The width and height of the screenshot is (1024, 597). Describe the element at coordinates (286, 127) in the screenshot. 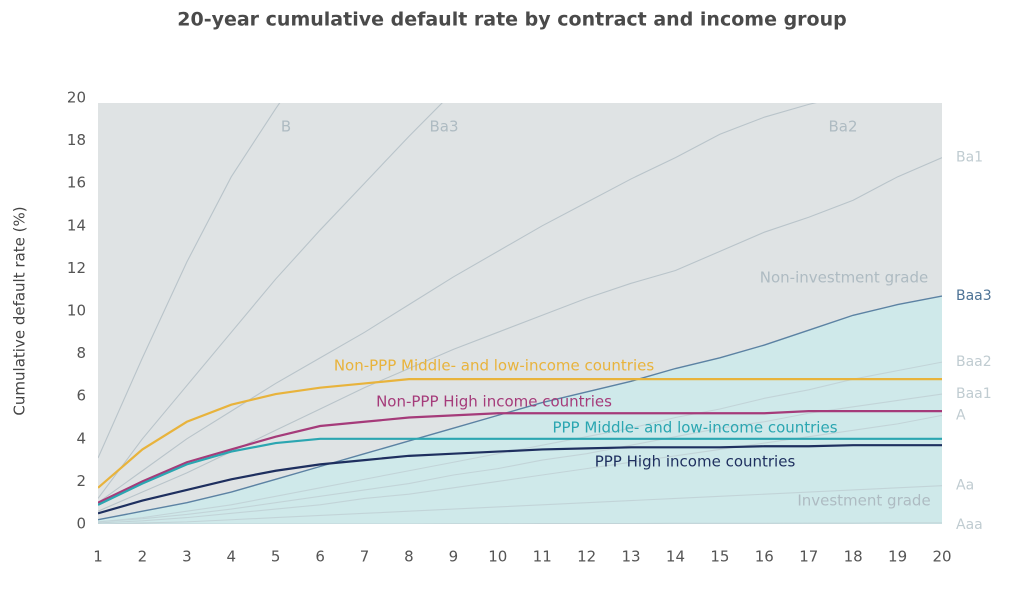

I see `series-label: B` at that location.